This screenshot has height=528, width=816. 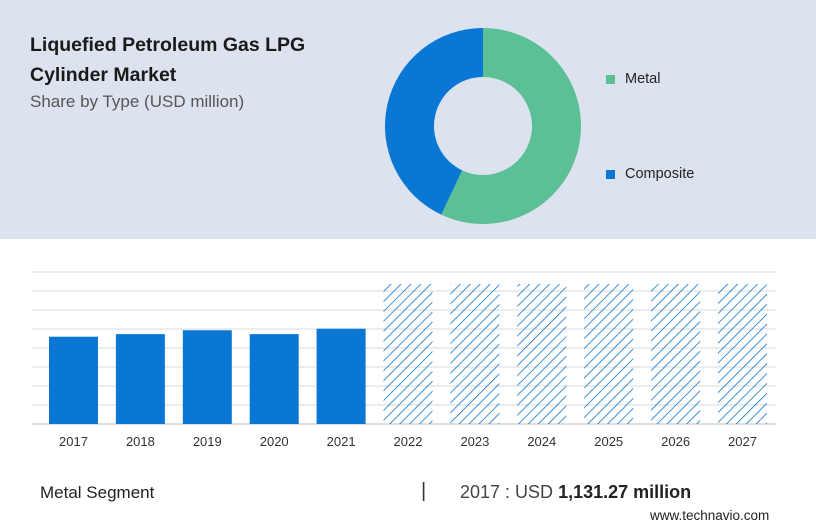 I want to click on donut-slice-composite, so click(x=434, y=121).